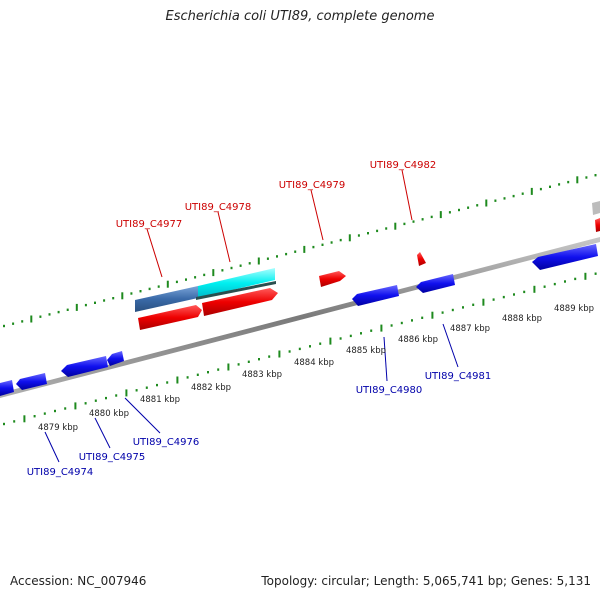  What do you see at coordinates (565, 257) in the screenshot?
I see `reverse-gene-edge` at bounding box center [565, 257].